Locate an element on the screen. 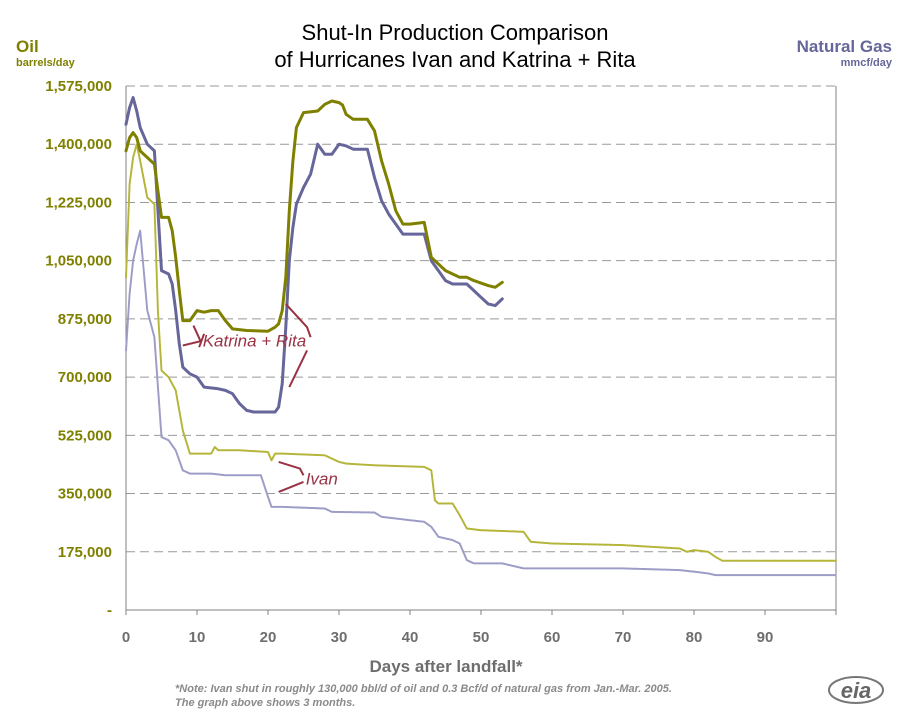 Image resolution: width=907 pixels, height=721 pixels. x-tick-label: 70 is located at coordinates (623, 637).